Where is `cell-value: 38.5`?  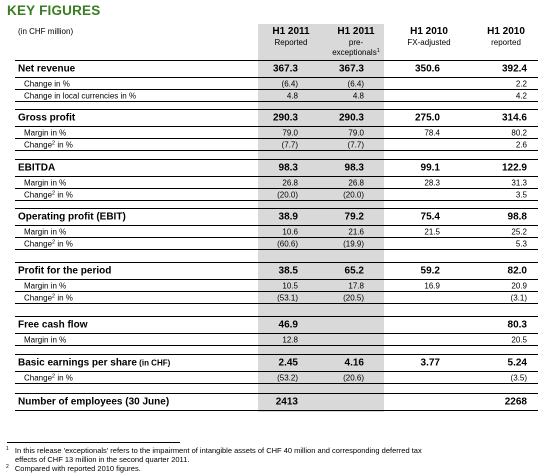 cell-value: 38.5 is located at coordinates (288, 271).